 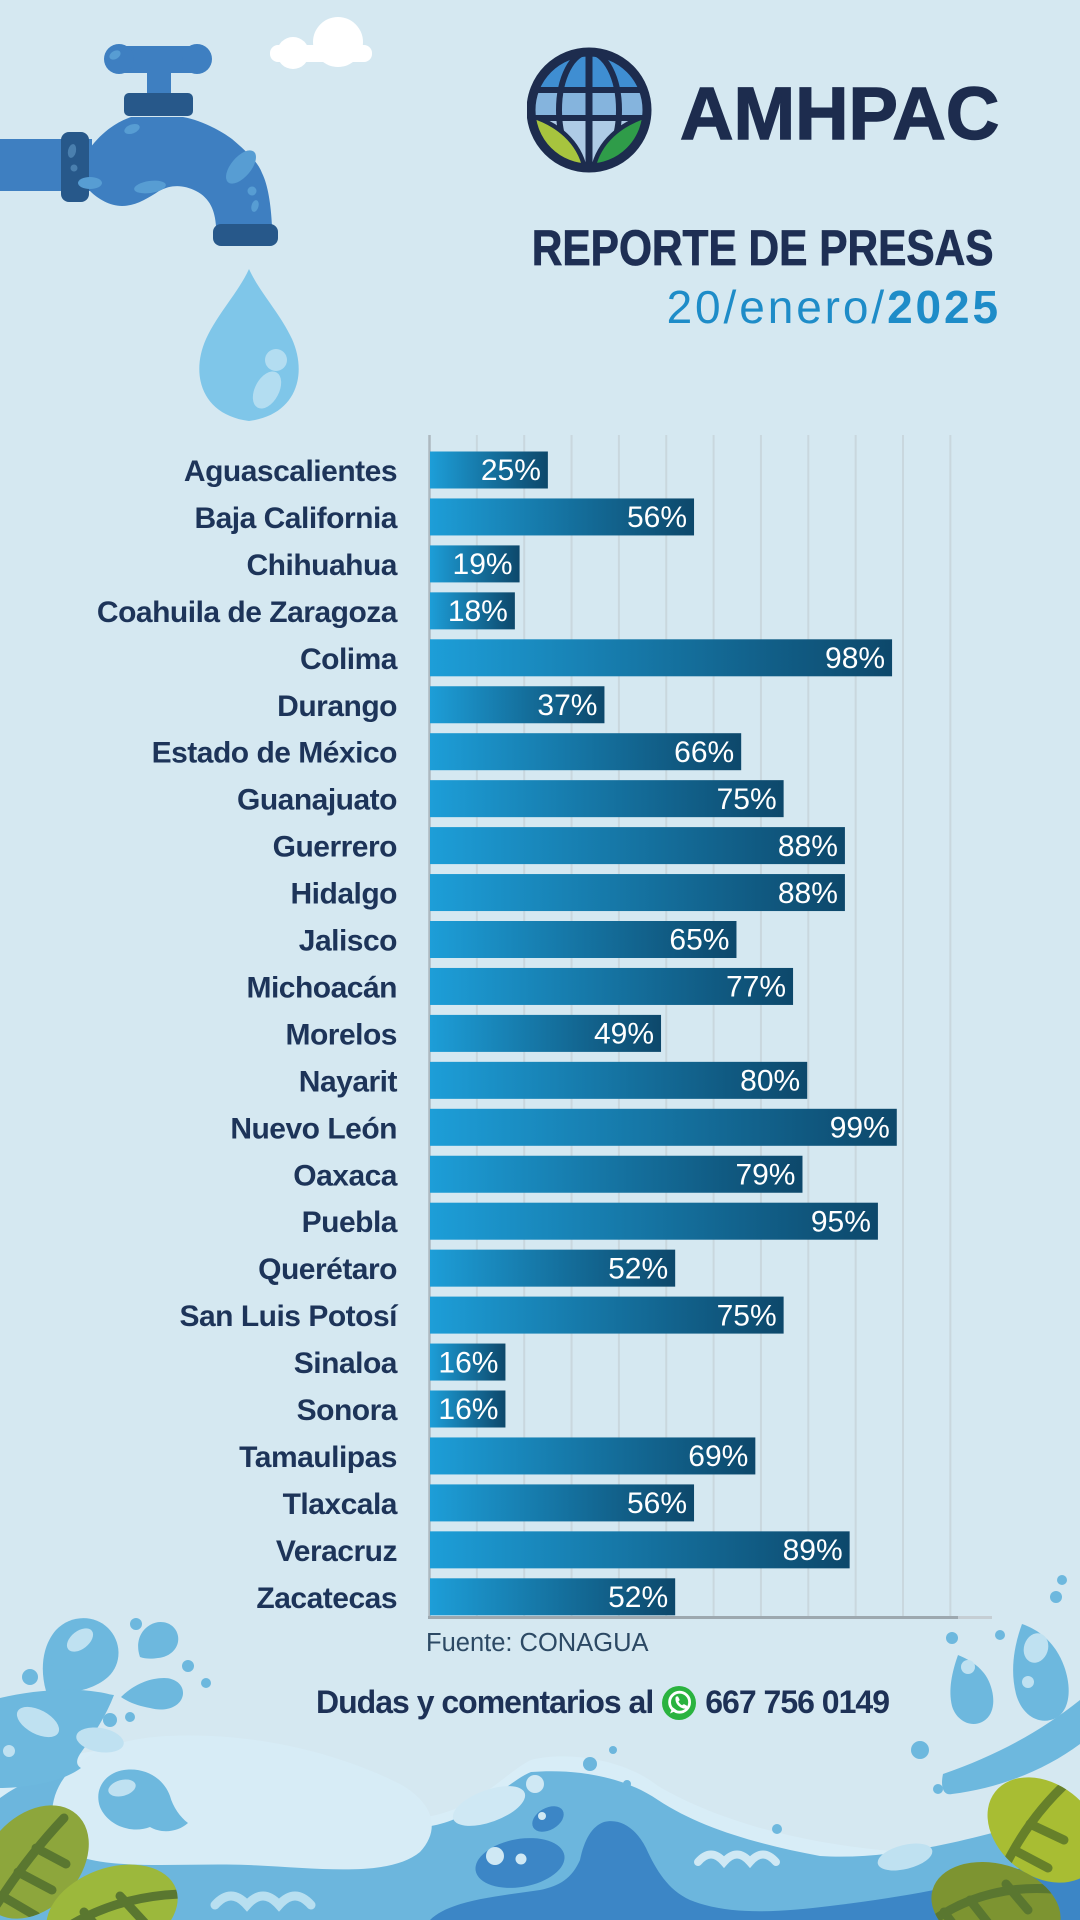 I want to click on svg-text: 79%, so click(x=765, y=1174).